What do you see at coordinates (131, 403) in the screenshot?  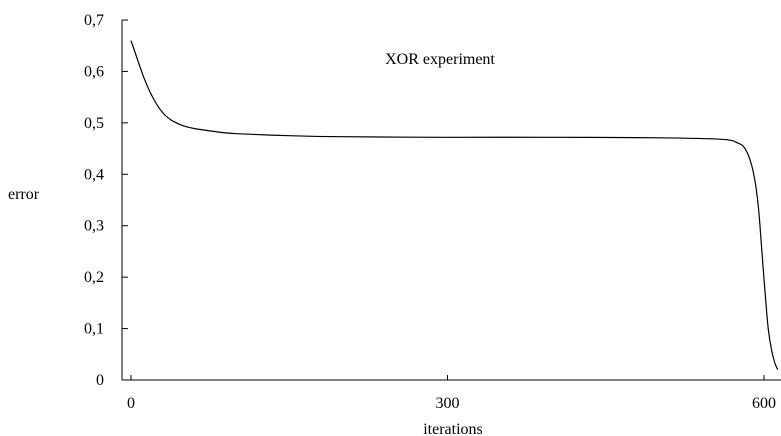 I see `x-tick-label: 0` at bounding box center [131, 403].